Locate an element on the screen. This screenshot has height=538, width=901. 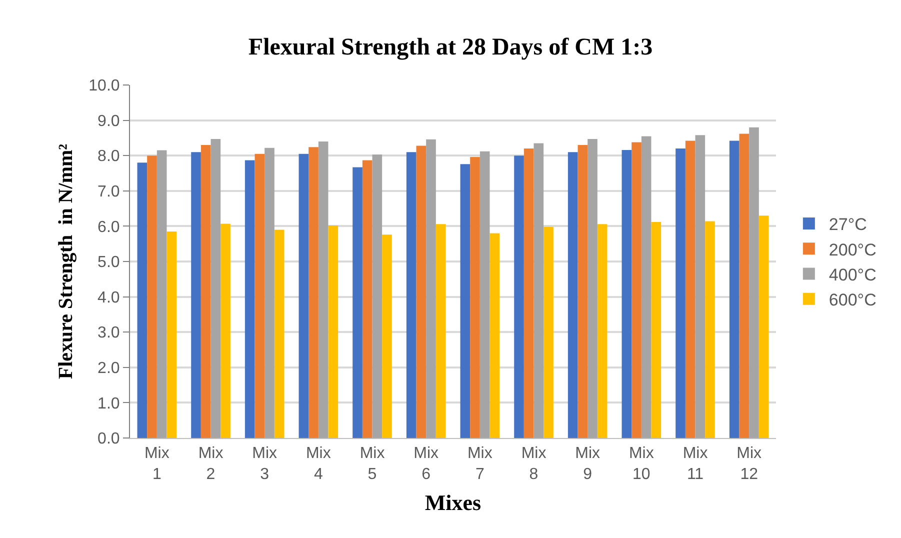
y-tick-label: 10.0 is located at coordinates (104, 86).